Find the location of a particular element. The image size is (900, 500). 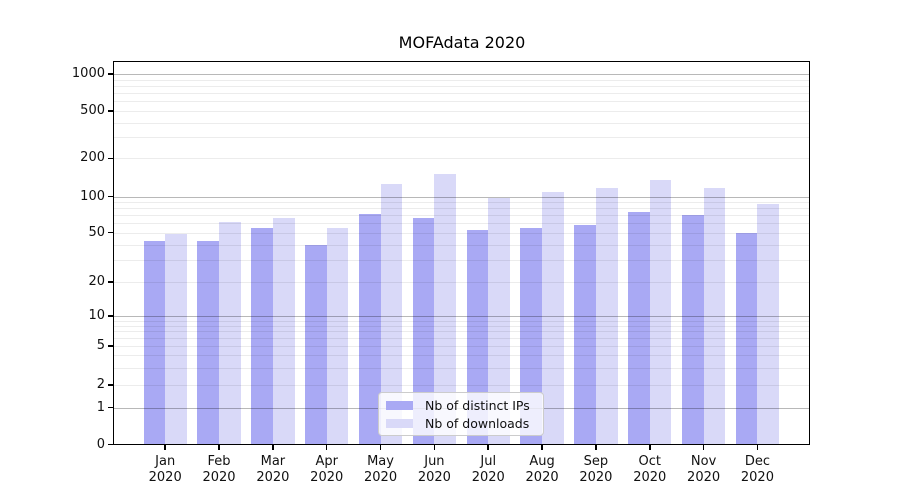

bar-feb-distinct-ips is located at coordinates (208, 342).